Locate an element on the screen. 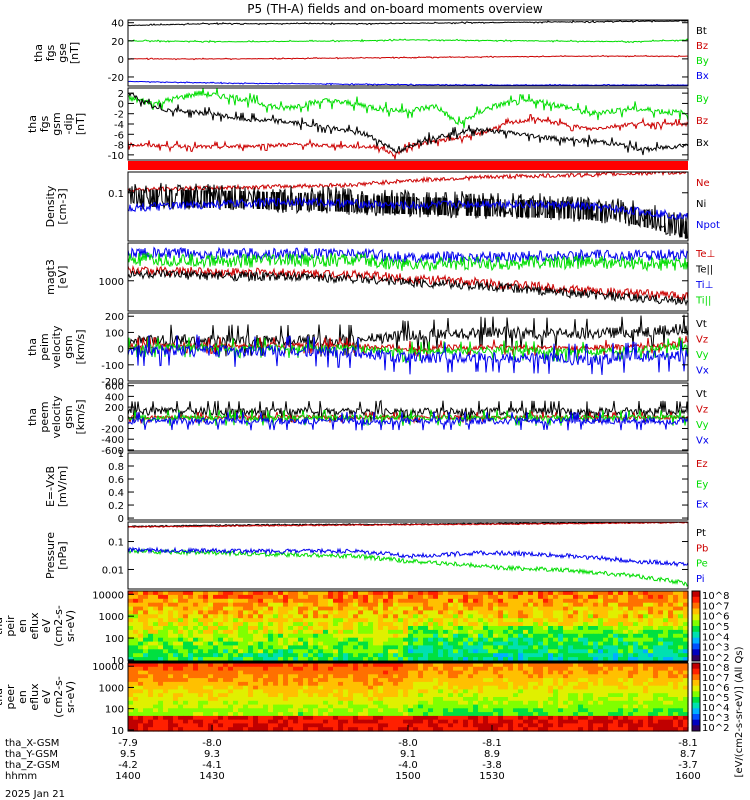 This screenshot has height=800, width=750. legend-Vy: Vy is located at coordinates (702, 355).